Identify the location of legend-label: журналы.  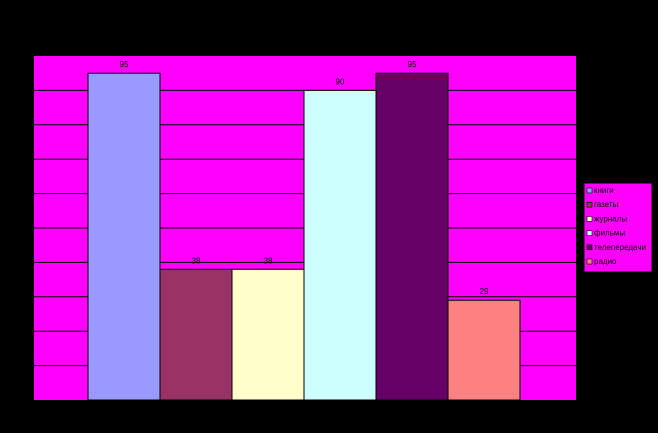
(610, 218).